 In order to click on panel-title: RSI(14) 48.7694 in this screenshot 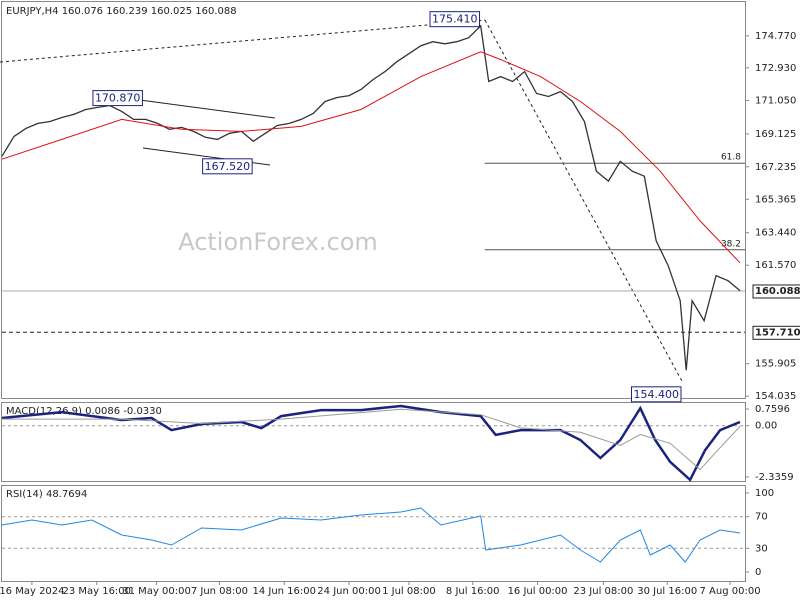, I will do `click(46, 494)`.